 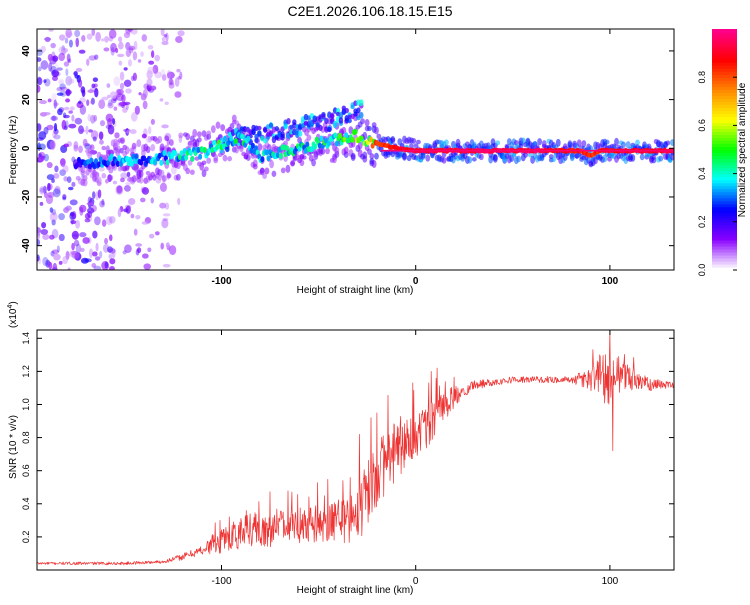 I want to click on colorbar-tick-label: 0.0, so click(x=702, y=270).